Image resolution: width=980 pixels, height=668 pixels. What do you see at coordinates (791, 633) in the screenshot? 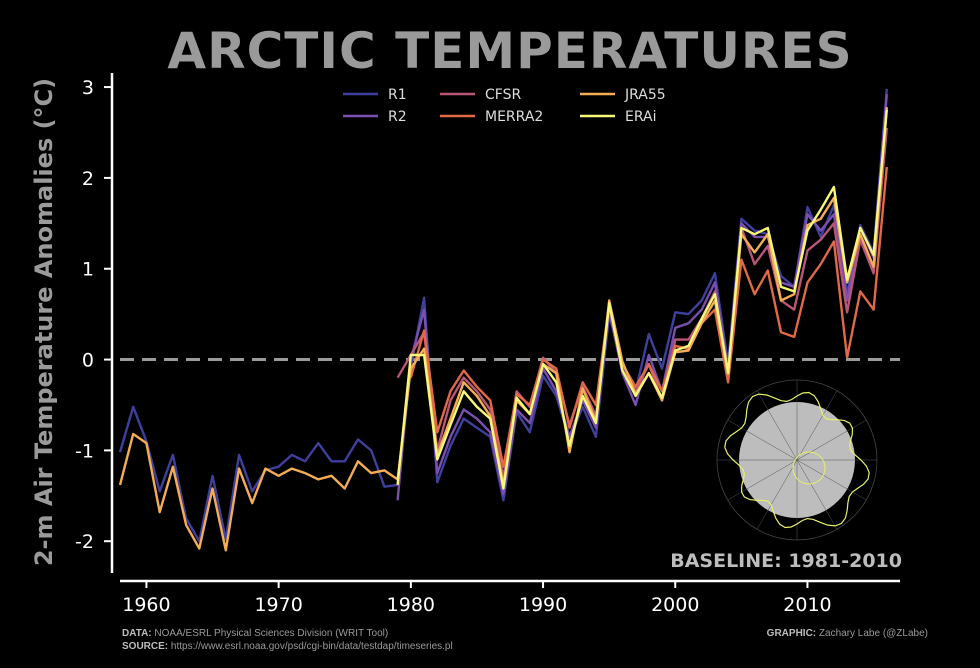
I see `footer-graphic-label: GRAPHIC:` at bounding box center [791, 633].